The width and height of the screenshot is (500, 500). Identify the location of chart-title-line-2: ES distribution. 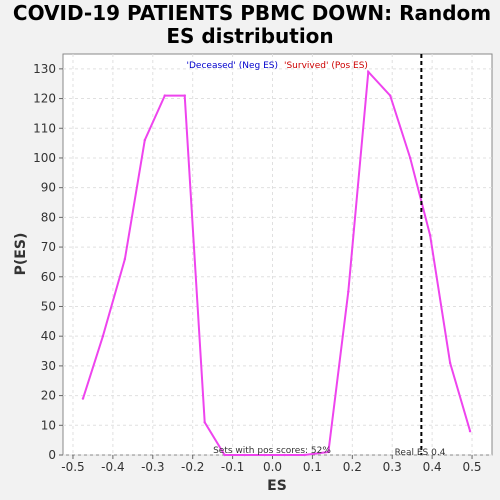
(249, 36).